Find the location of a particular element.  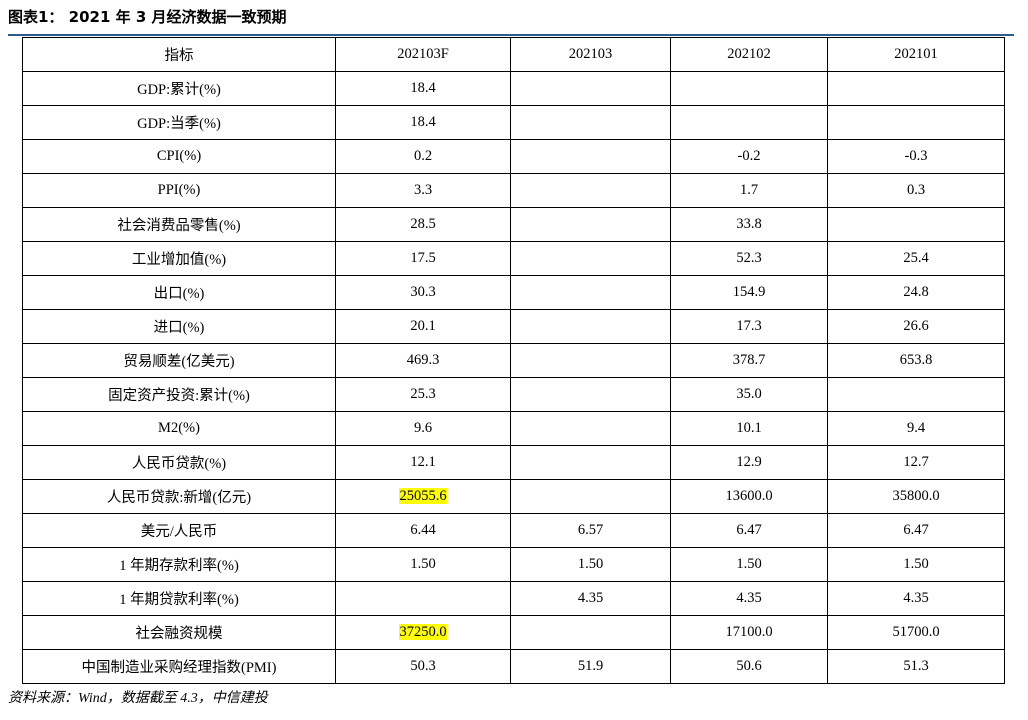

row-label: 人民币贷款(%) is located at coordinates (179, 462).